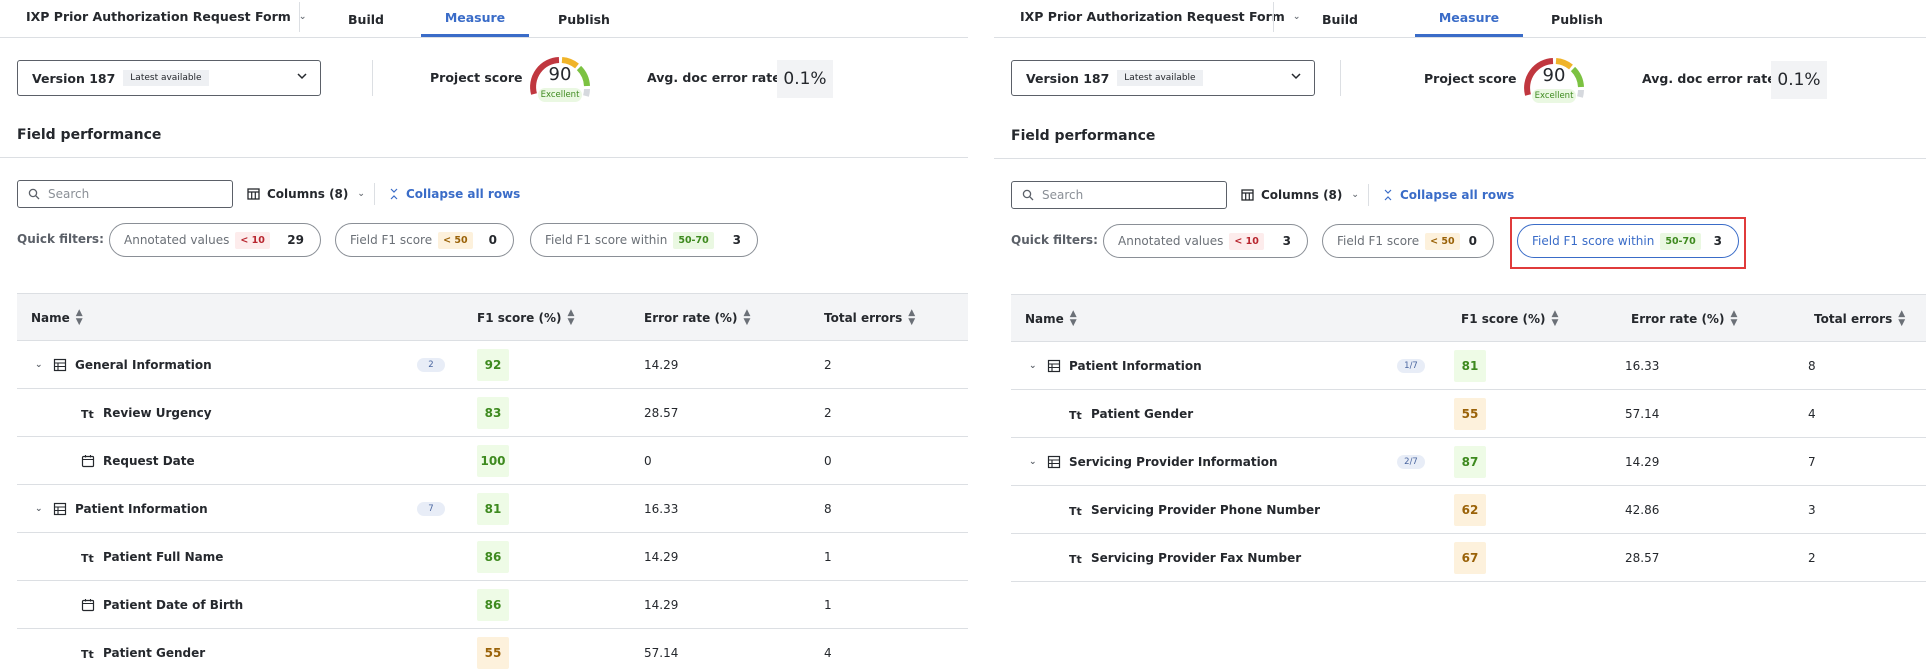 The height and width of the screenshot is (672, 1926). Describe the element at coordinates (492, 365) in the screenshot. I see `table-row: ⌄ General Information 2 92 14.29 2` at that location.